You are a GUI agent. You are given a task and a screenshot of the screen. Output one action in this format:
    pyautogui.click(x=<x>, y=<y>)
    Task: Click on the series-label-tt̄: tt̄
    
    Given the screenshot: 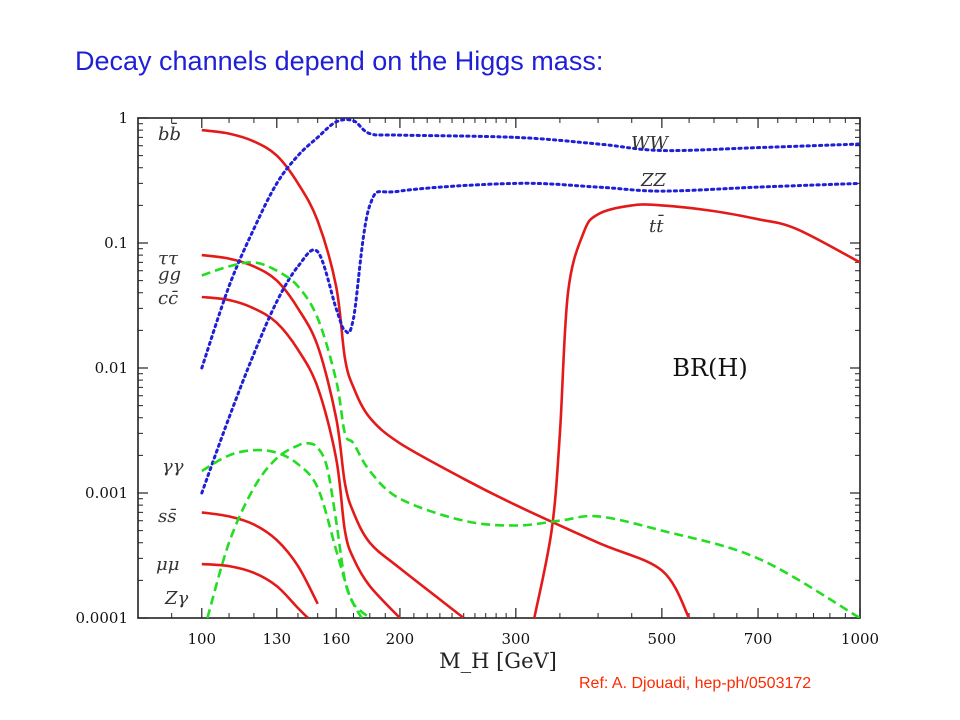 What is the action you would take?
    pyautogui.click(x=656, y=225)
    